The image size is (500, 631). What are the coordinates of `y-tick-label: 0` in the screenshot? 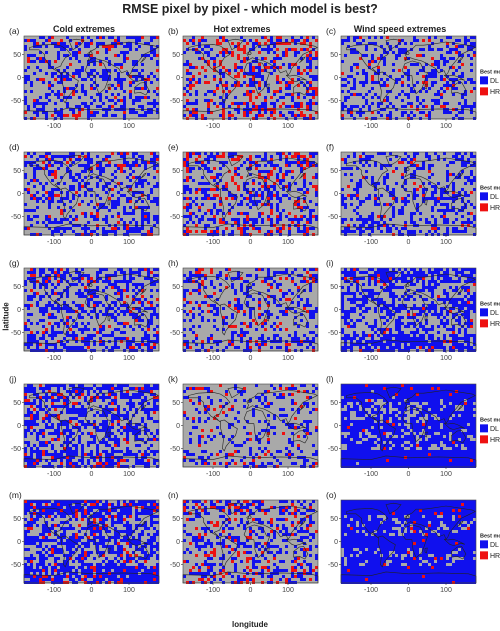 It's located at (178, 78).